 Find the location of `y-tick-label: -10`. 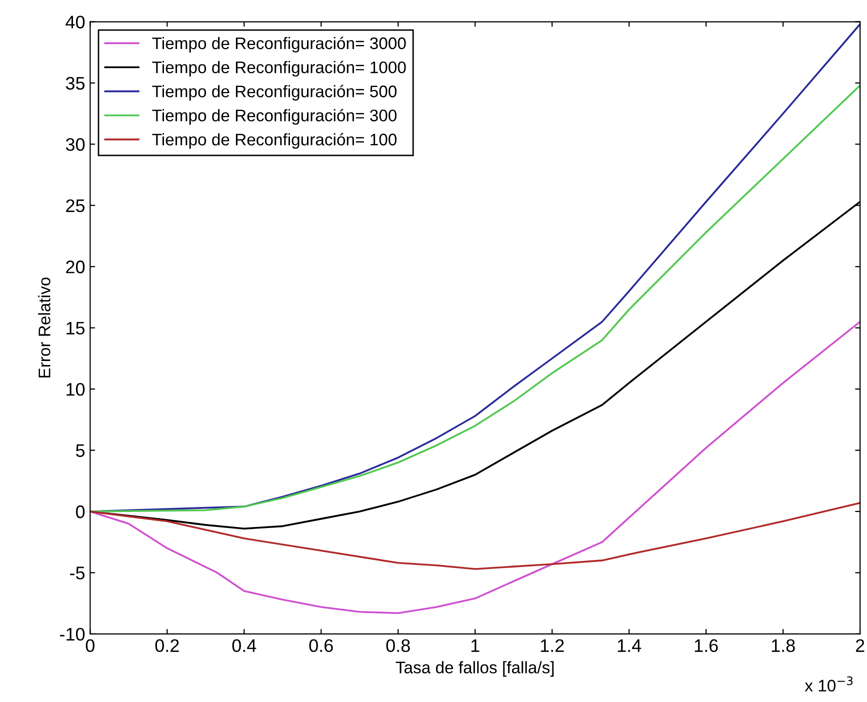

y-tick-label: -10 is located at coordinates (72, 634).